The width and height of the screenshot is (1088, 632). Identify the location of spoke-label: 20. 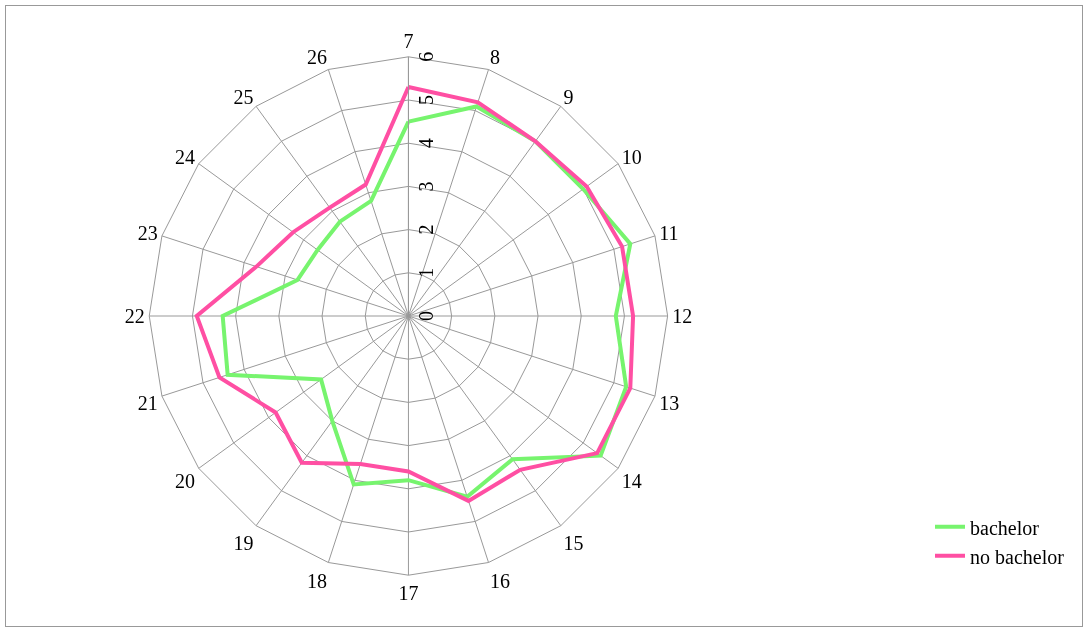
(185, 481).